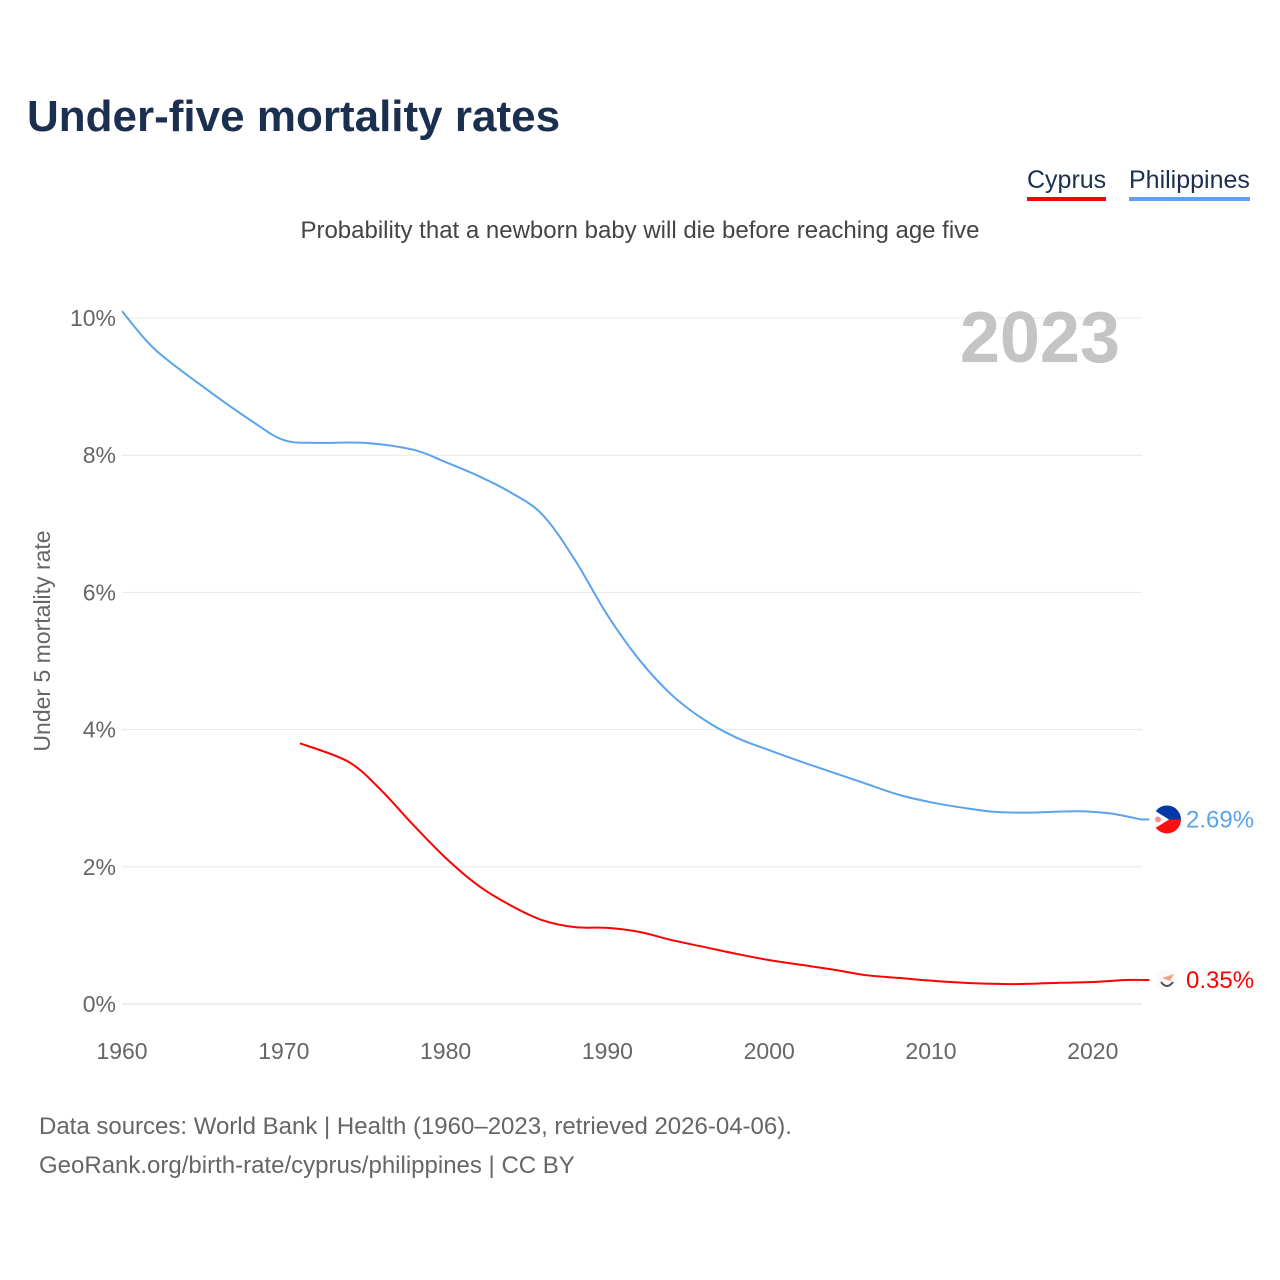 The image size is (1280, 1280). Describe the element at coordinates (1220, 980) in the screenshot. I see `end-value-label: 0.35%` at that location.